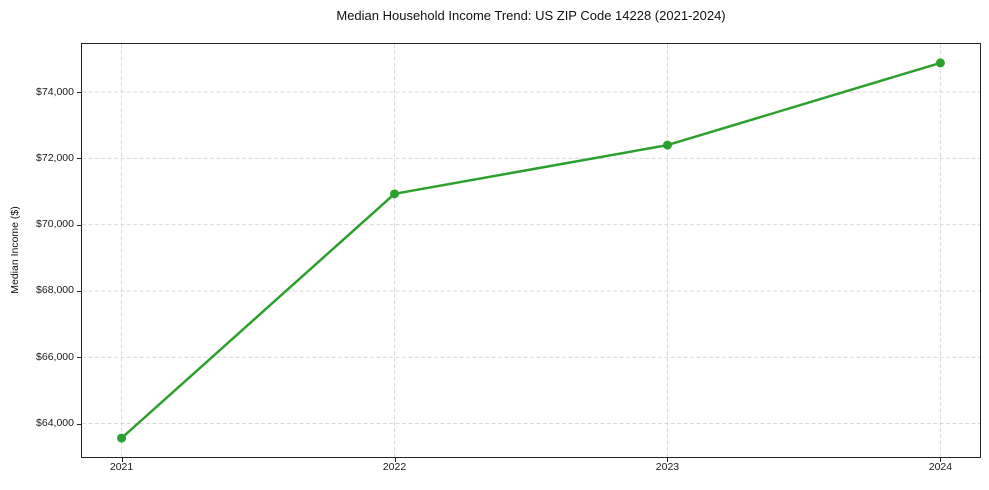 This screenshot has width=989, height=490. Describe the element at coordinates (940, 63) in the screenshot. I see `data-point-2024` at that location.